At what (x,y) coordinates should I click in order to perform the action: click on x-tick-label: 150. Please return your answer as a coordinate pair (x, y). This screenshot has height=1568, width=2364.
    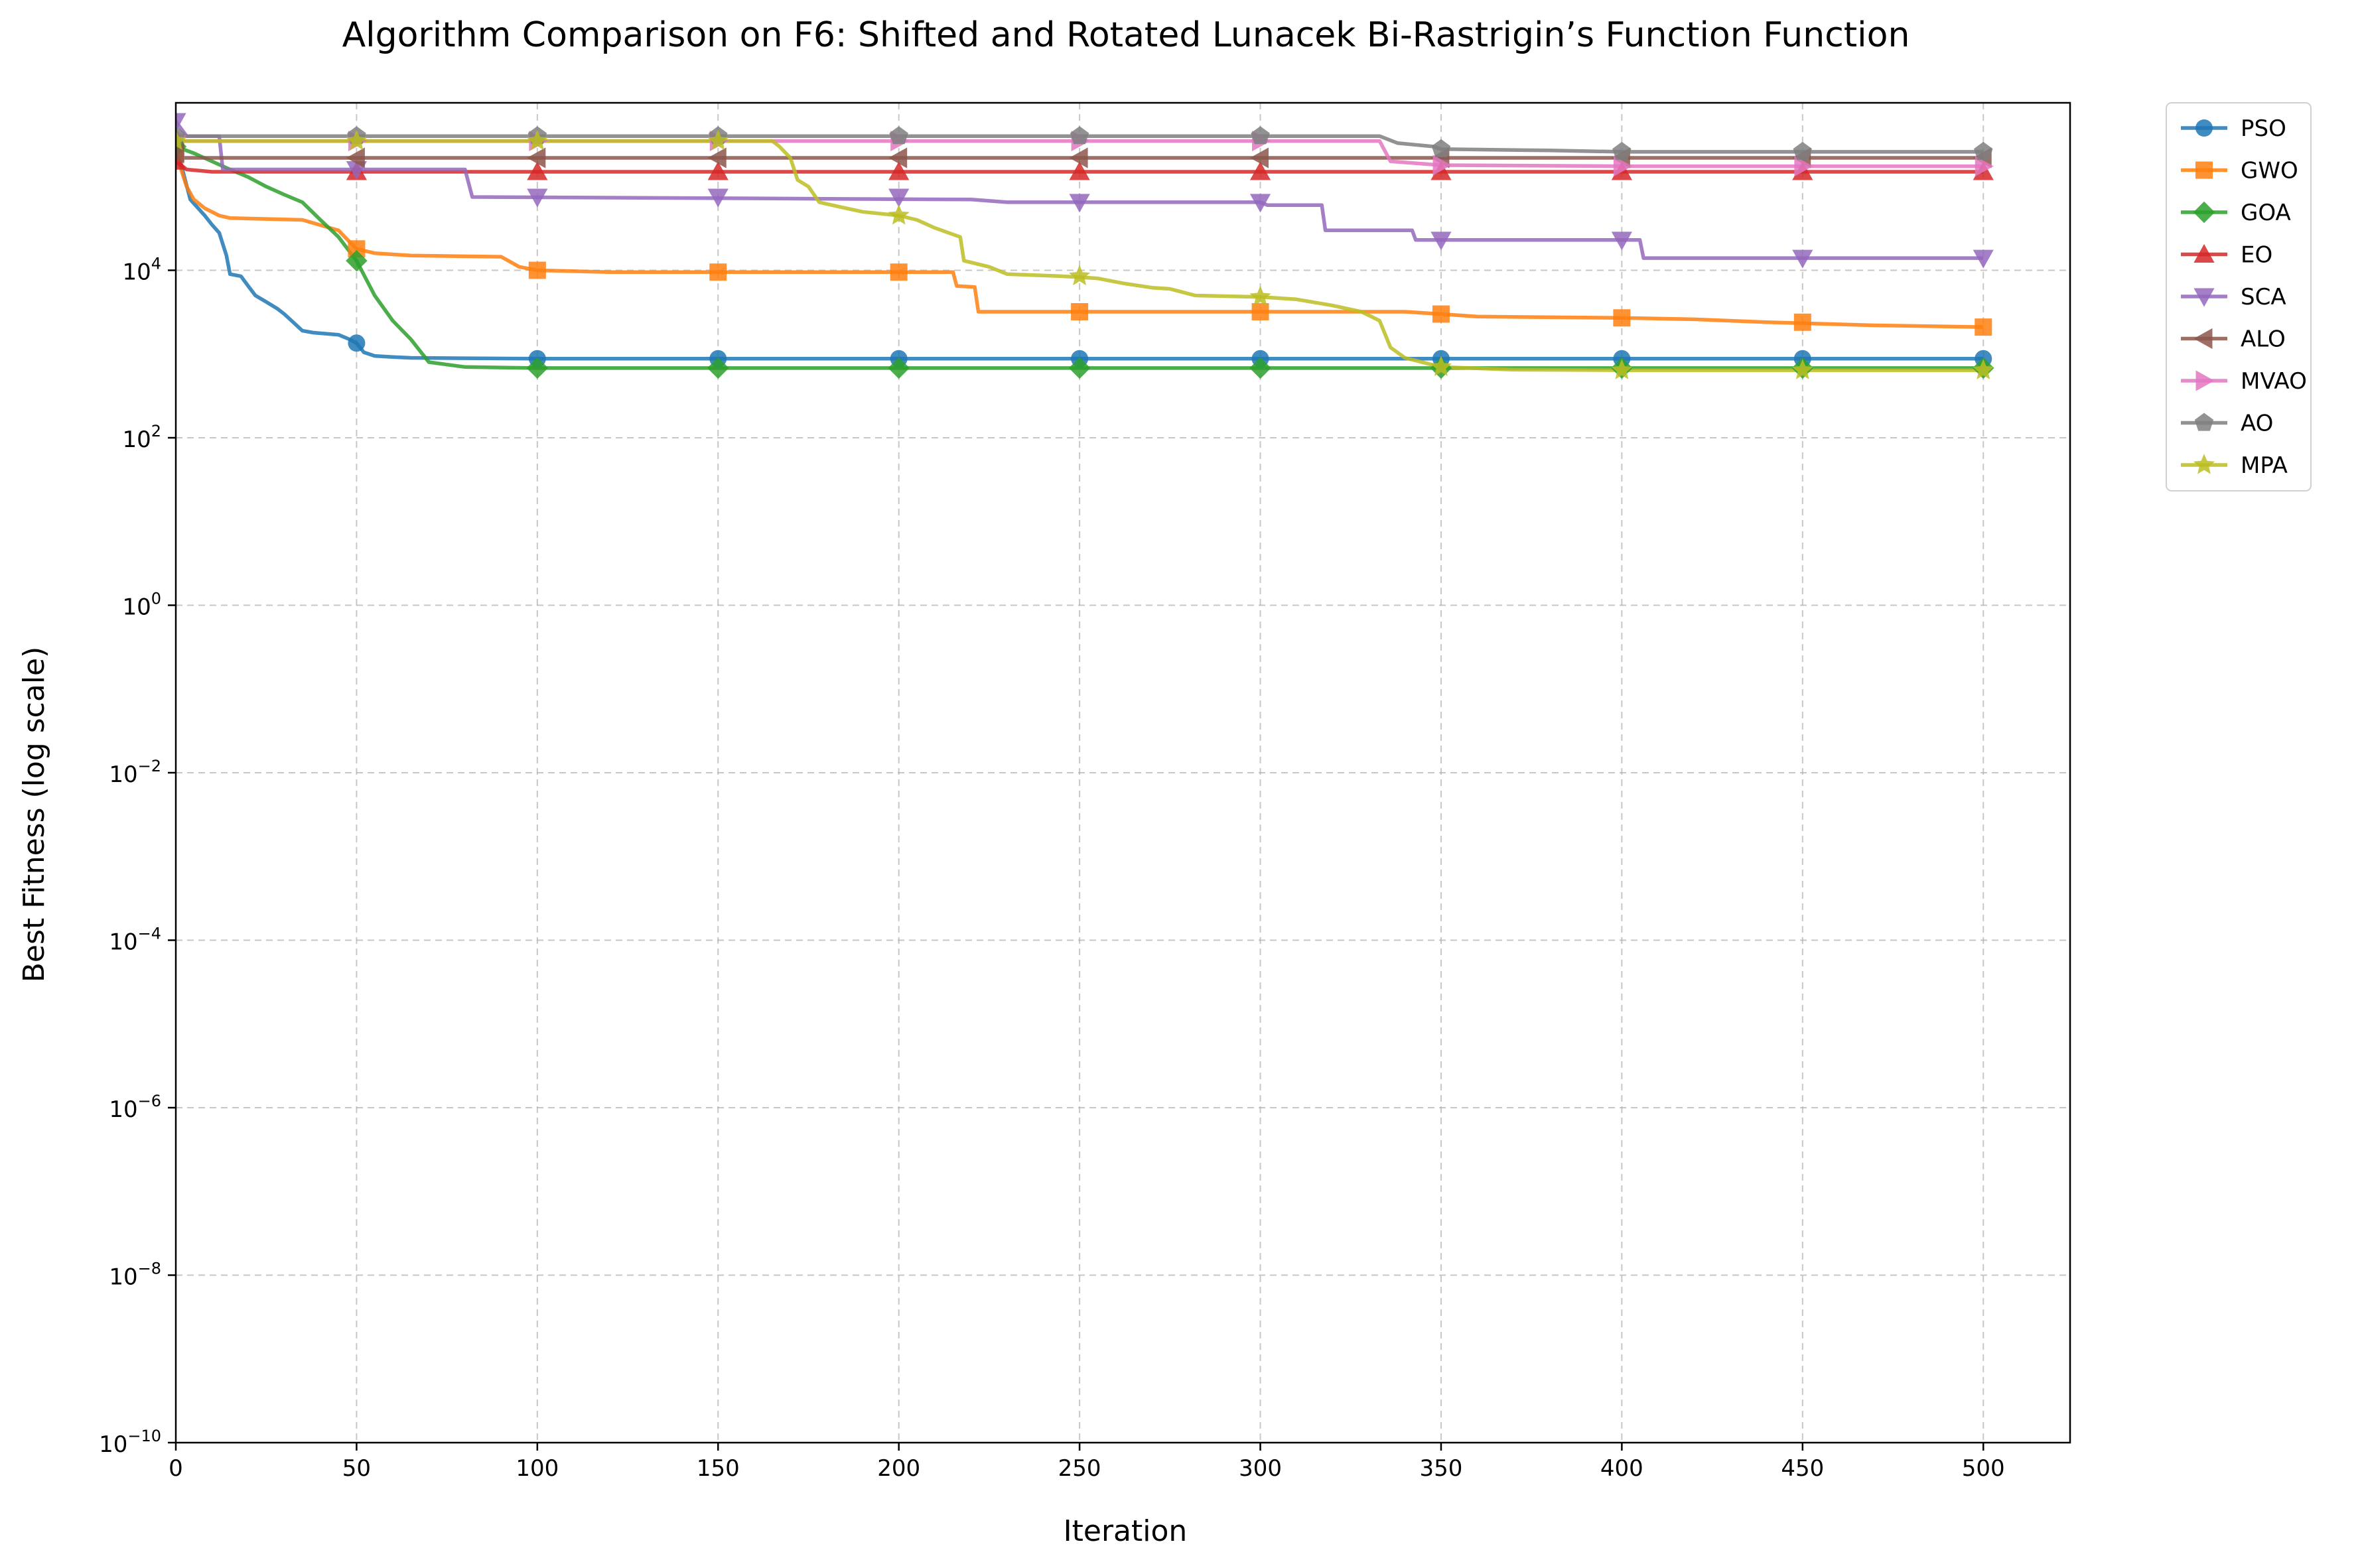
    Looking at the image, I should click on (719, 1469).